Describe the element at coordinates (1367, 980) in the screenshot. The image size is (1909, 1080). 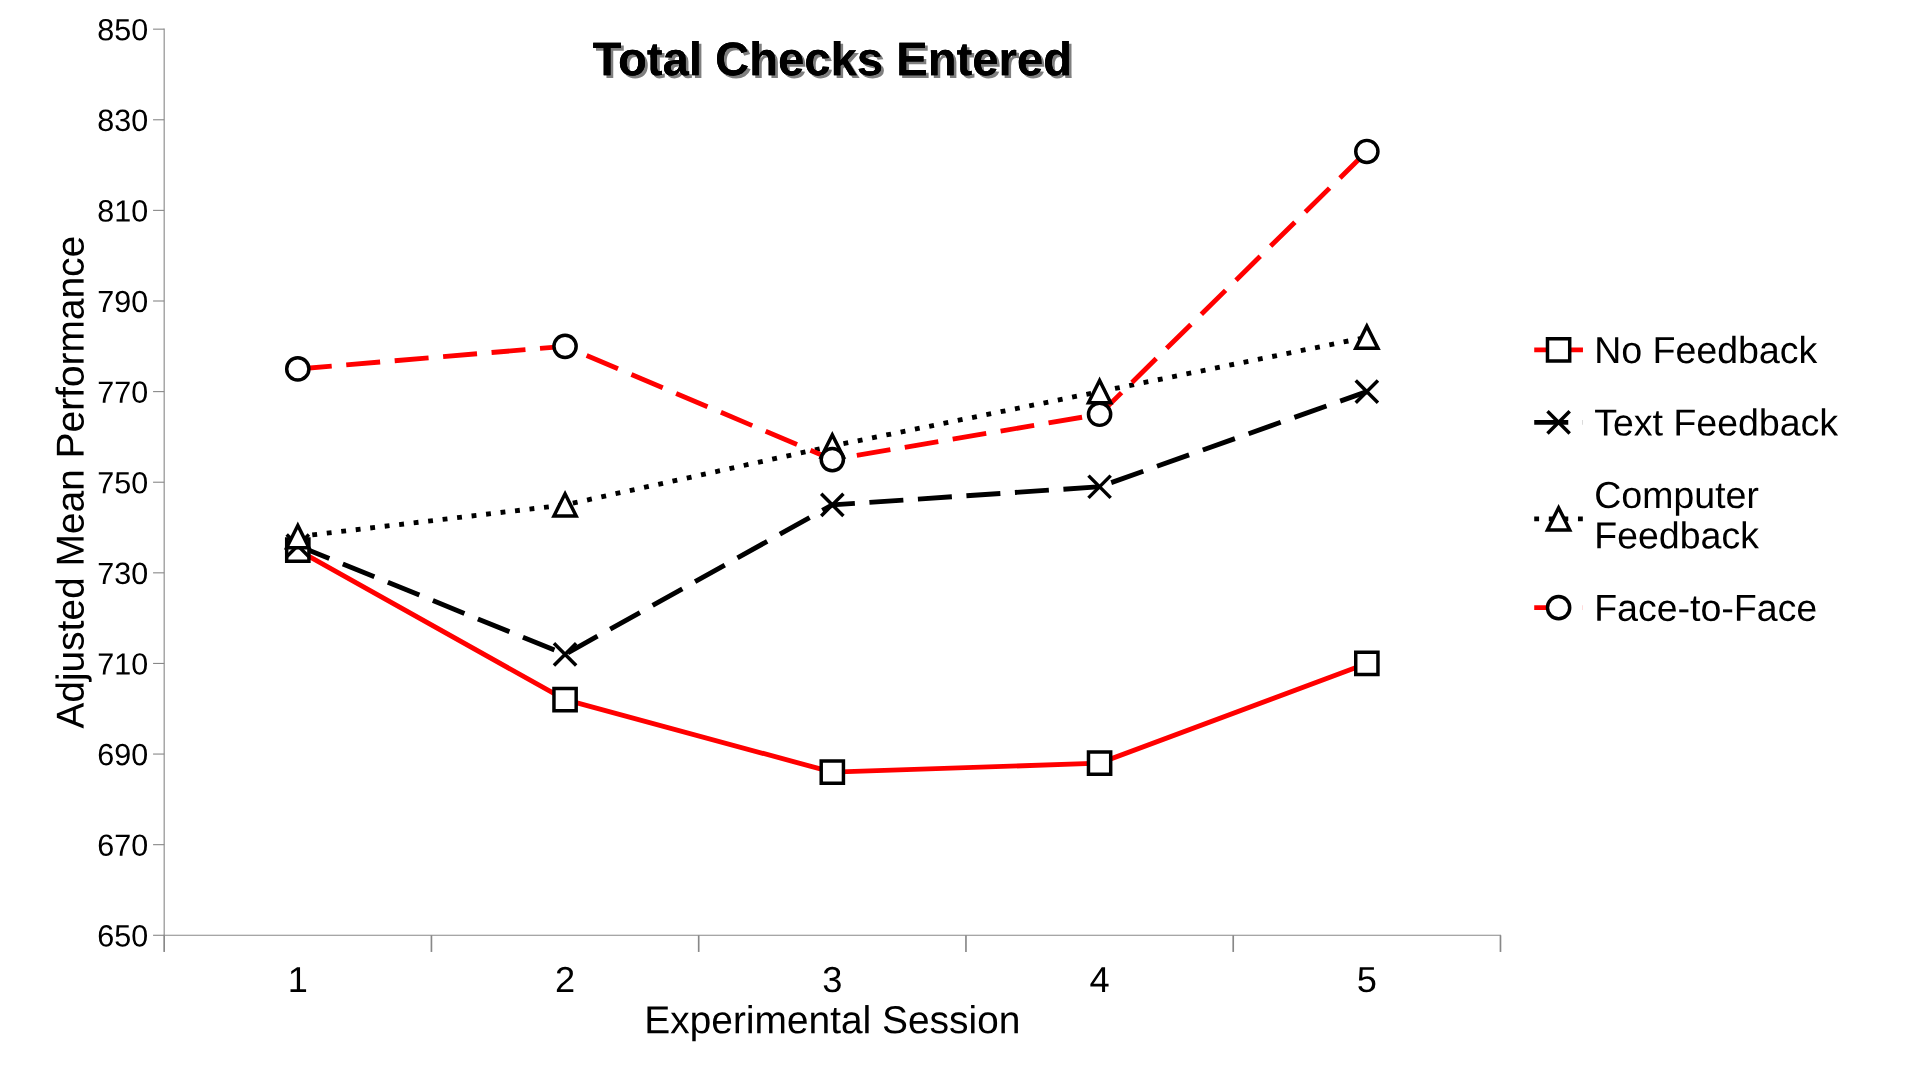
I see `x-tick-label: 5` at that location.